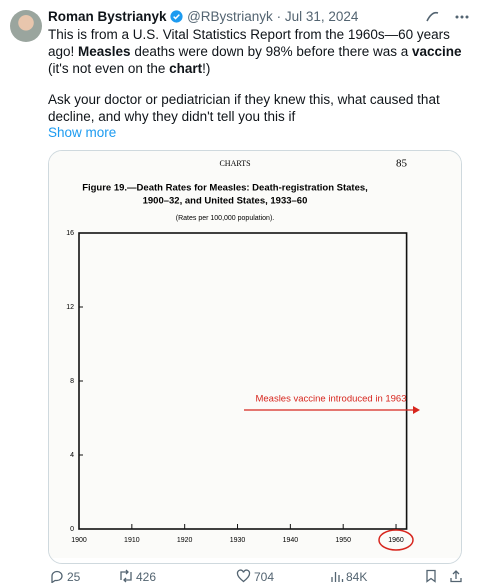  I want to click on like-count: 704, so click(264, 577).